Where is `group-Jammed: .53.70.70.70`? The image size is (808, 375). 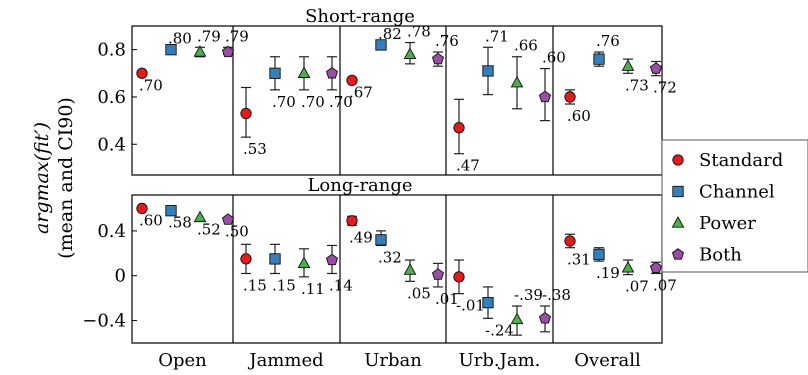
group-Jammed: .53.70.70.70 is located at coordinates (296, 107).